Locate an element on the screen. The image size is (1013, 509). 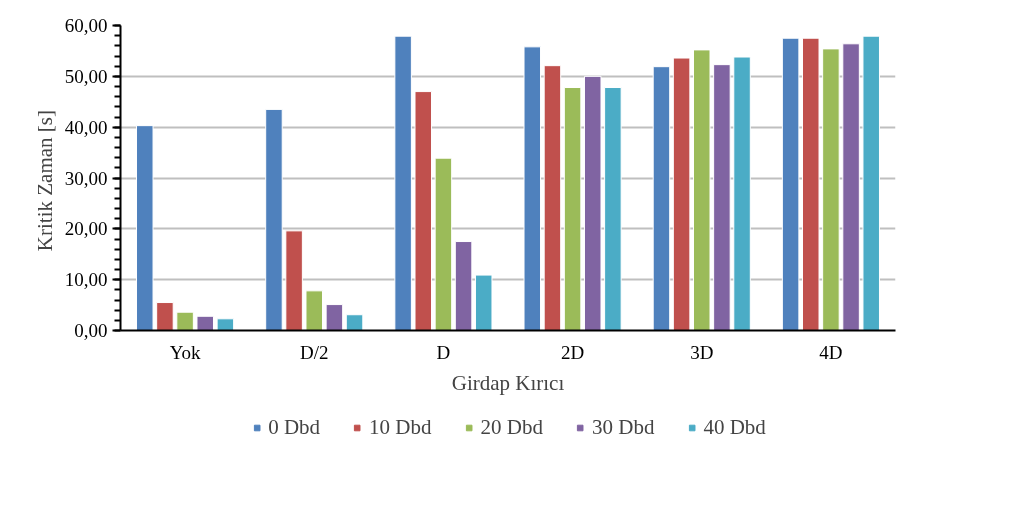
x-tick-label: D/2 is located at coordinates (314, 352).